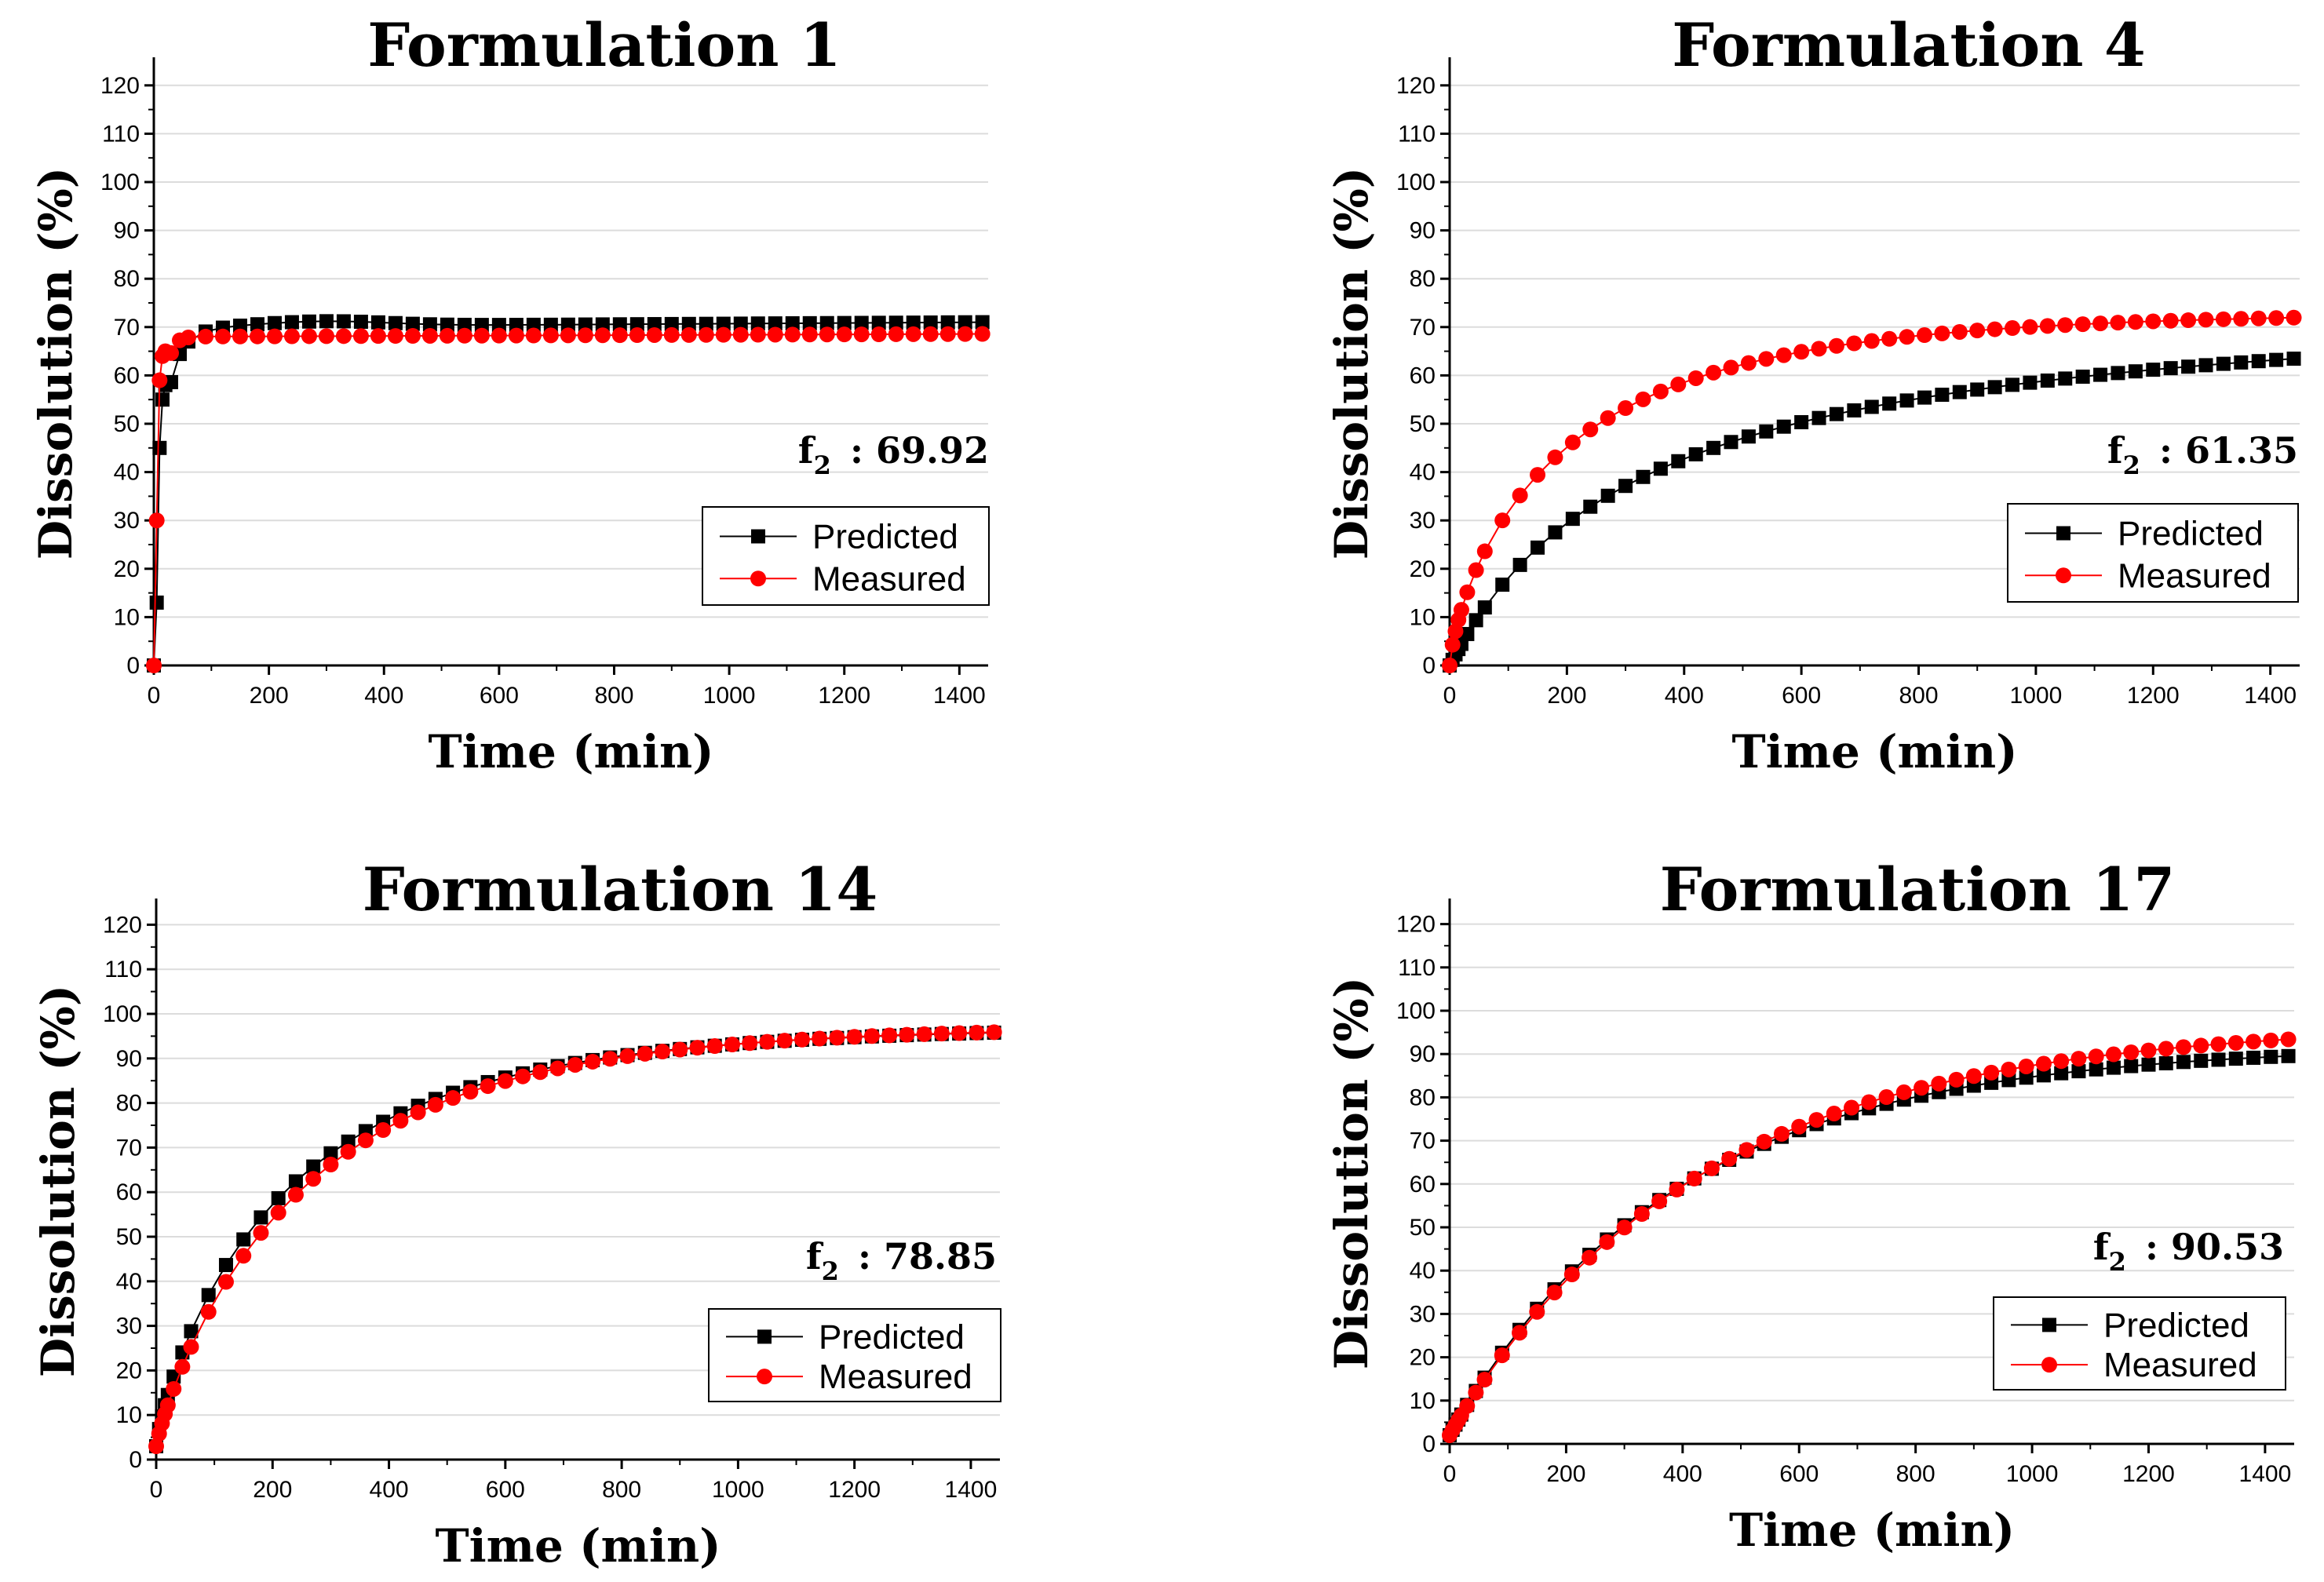 The width and height of the screenshot is (2324, 1582). I want to click on series-predicted, so click(569, 493).